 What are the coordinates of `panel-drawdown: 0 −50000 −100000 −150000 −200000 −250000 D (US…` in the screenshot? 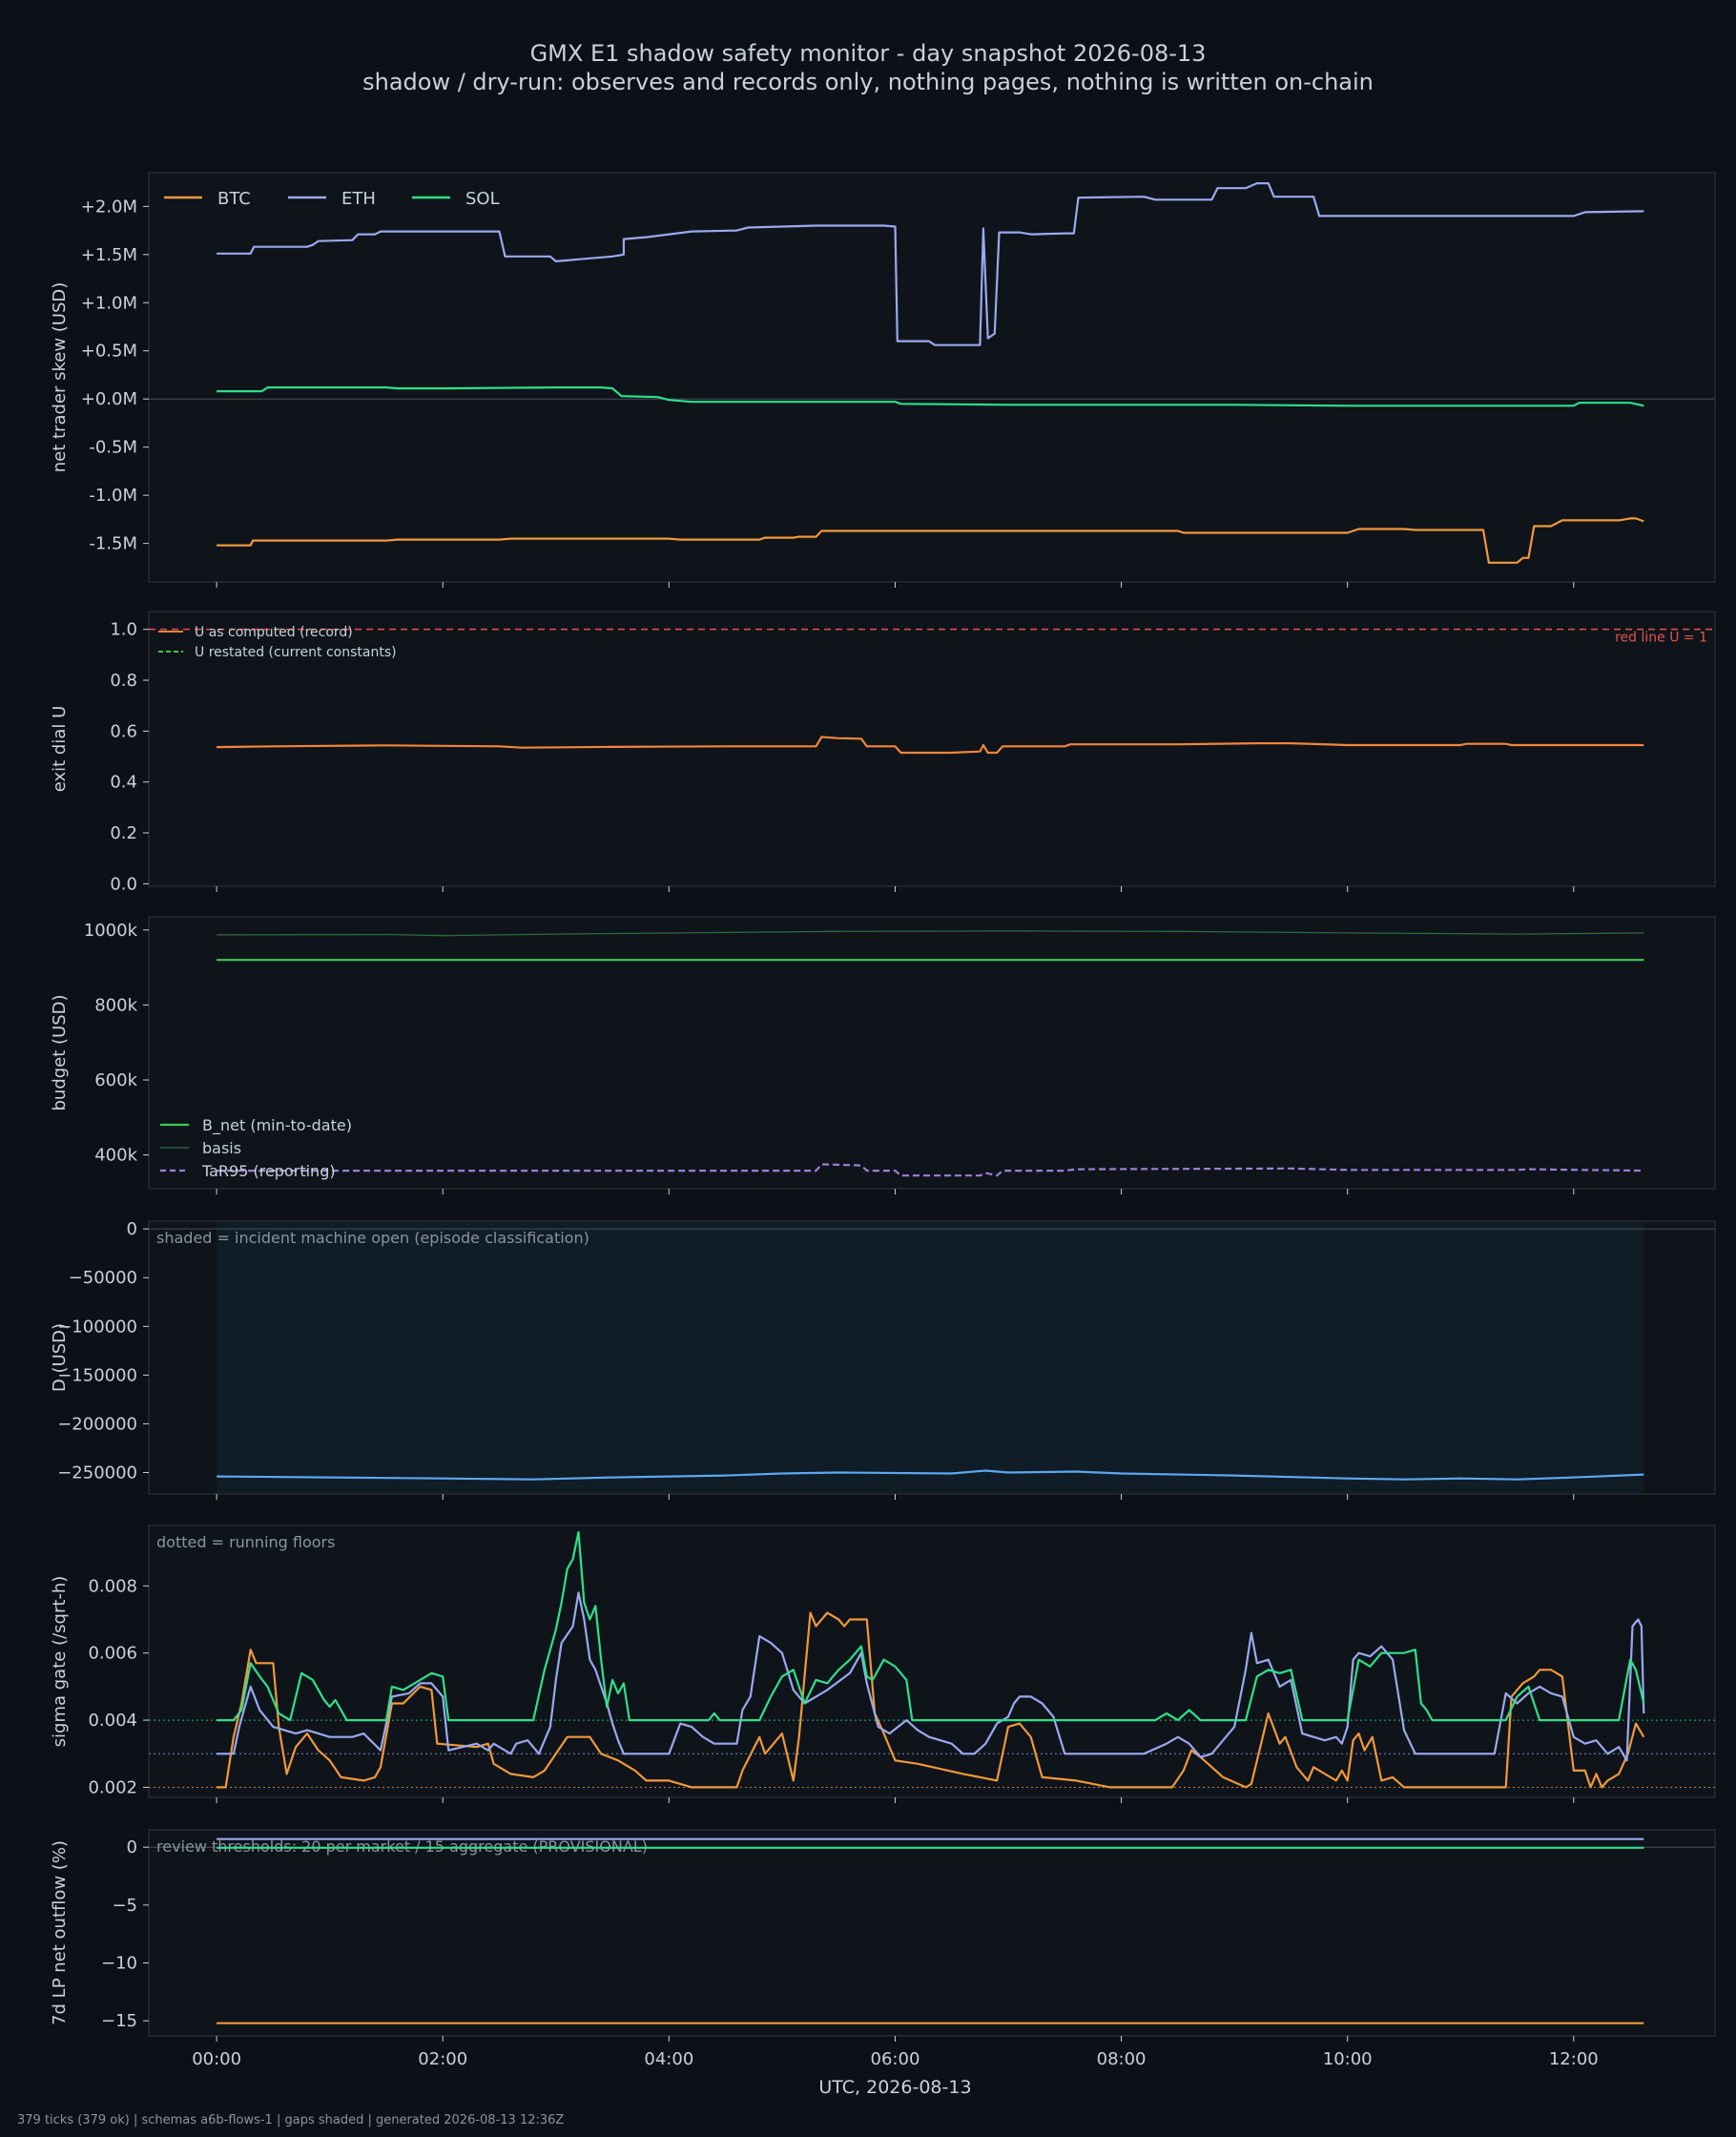 It's located at (883, 1359).